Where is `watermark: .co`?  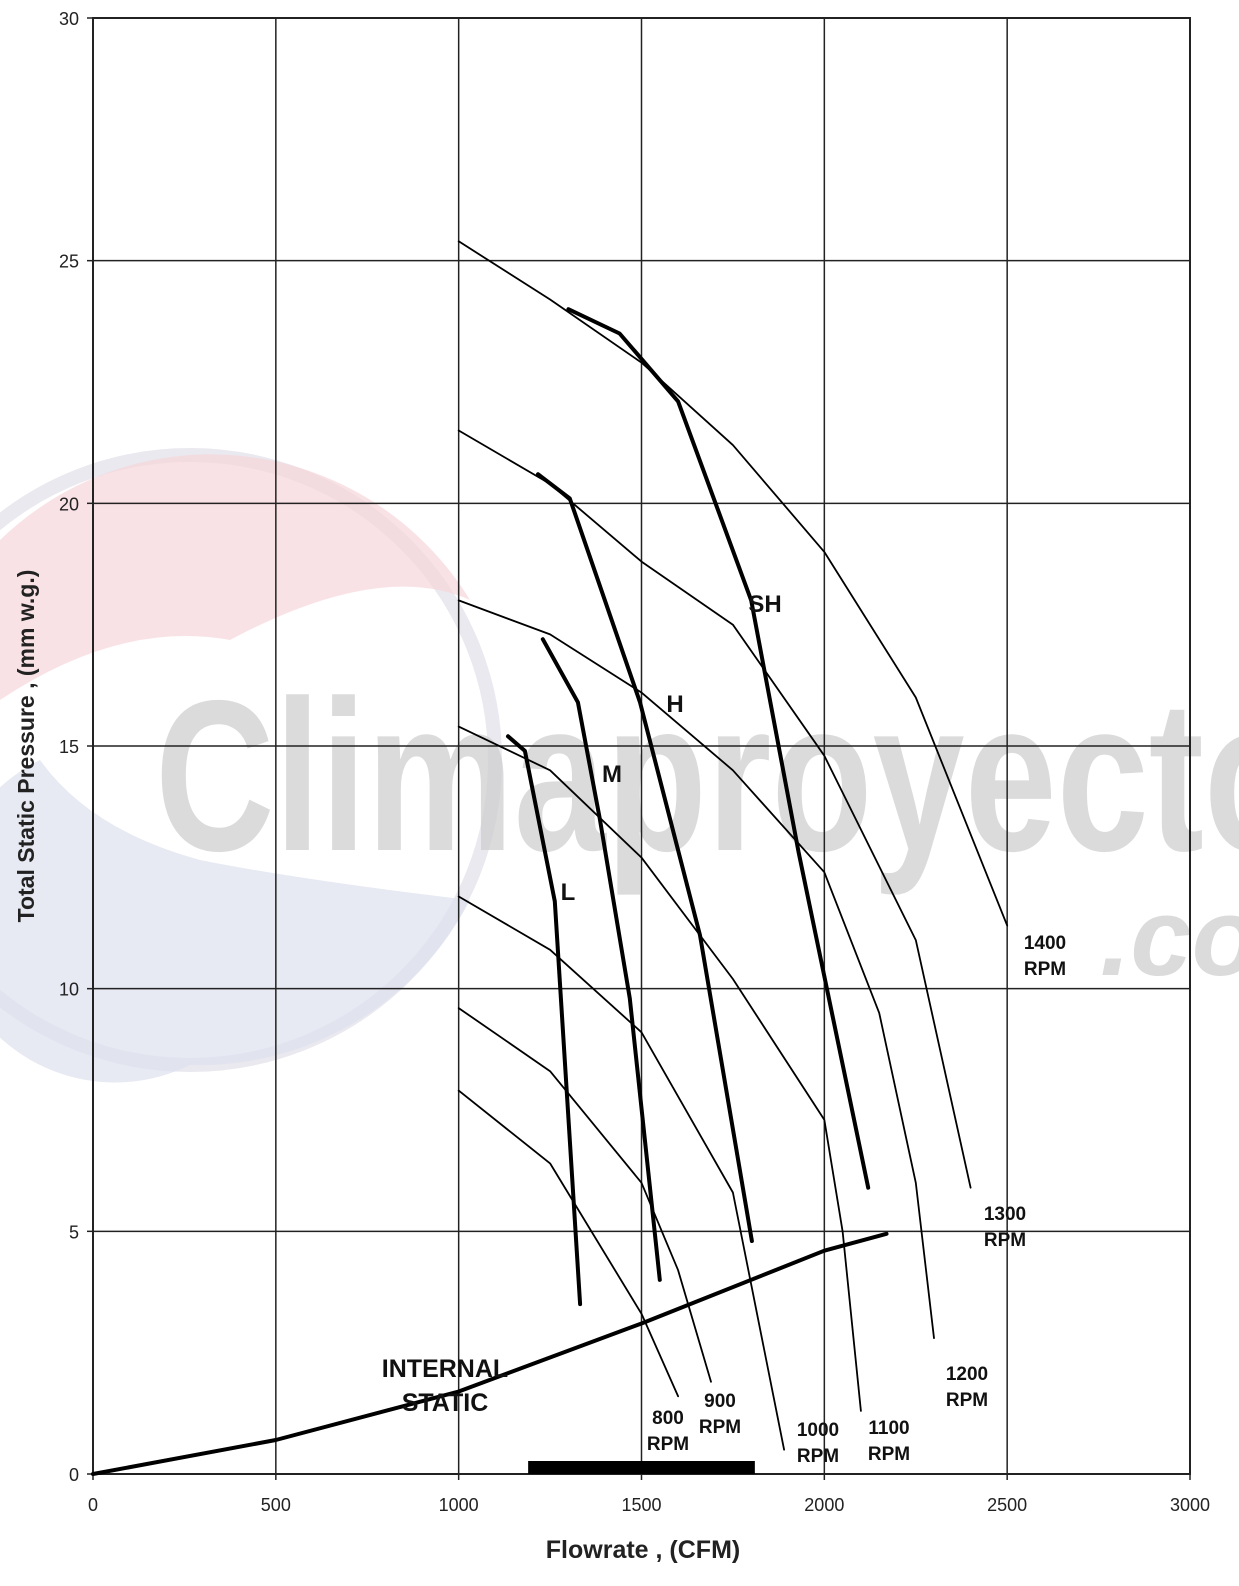
watermark: .co is located at coordinates (1169, 937).